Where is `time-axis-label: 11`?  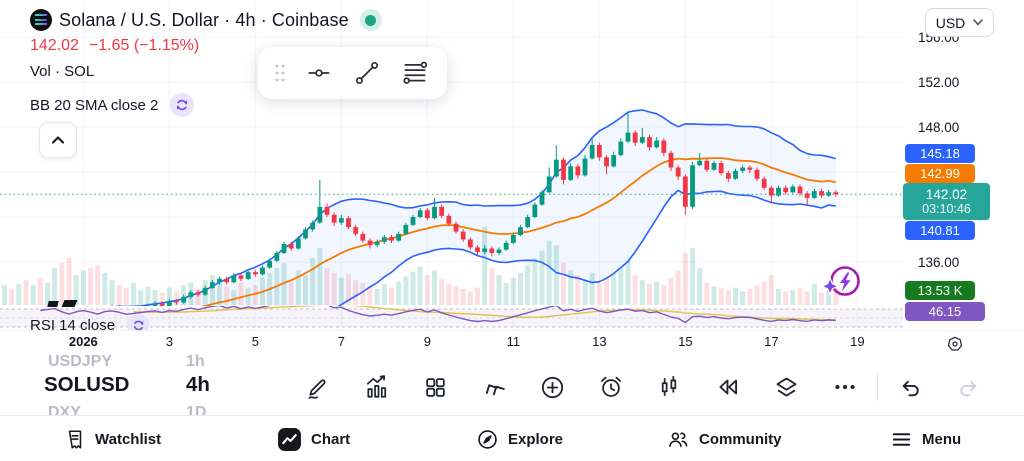 time-axis-label: 11 is located at coordinates (513, 341).